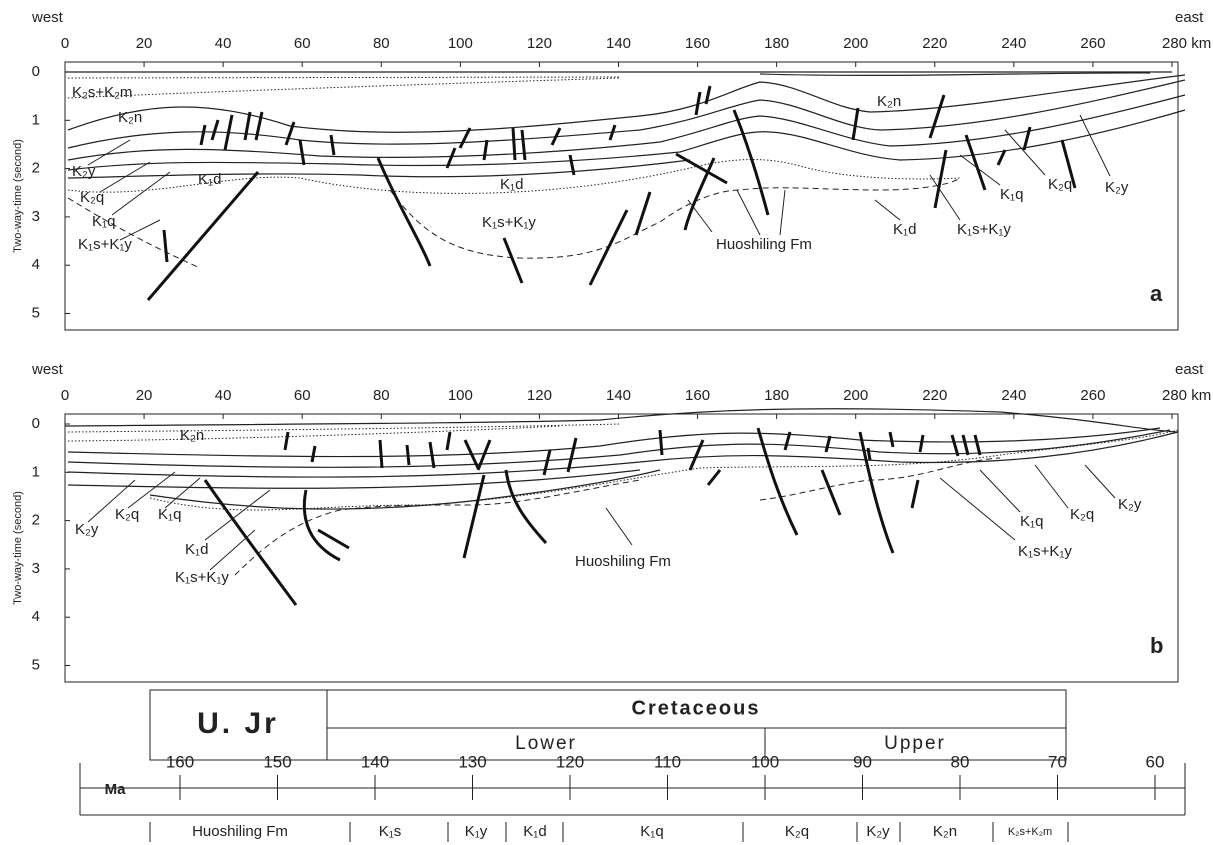  Describe the element at coordinates (915, 743) in the screenshot. I see `epoch-label: Upper` at that location.